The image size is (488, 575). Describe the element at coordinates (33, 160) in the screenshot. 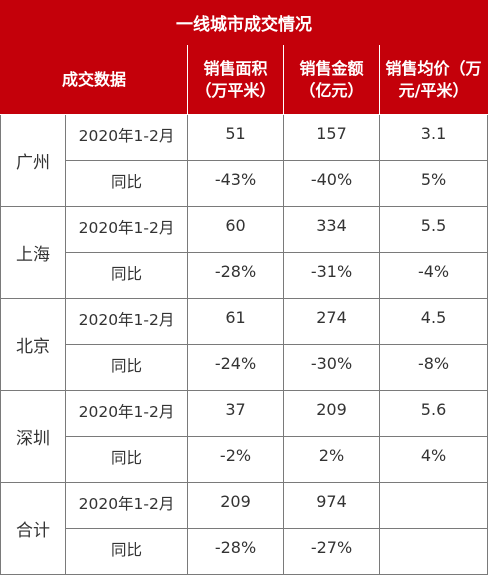

I see `city-label: 广州` at that location.